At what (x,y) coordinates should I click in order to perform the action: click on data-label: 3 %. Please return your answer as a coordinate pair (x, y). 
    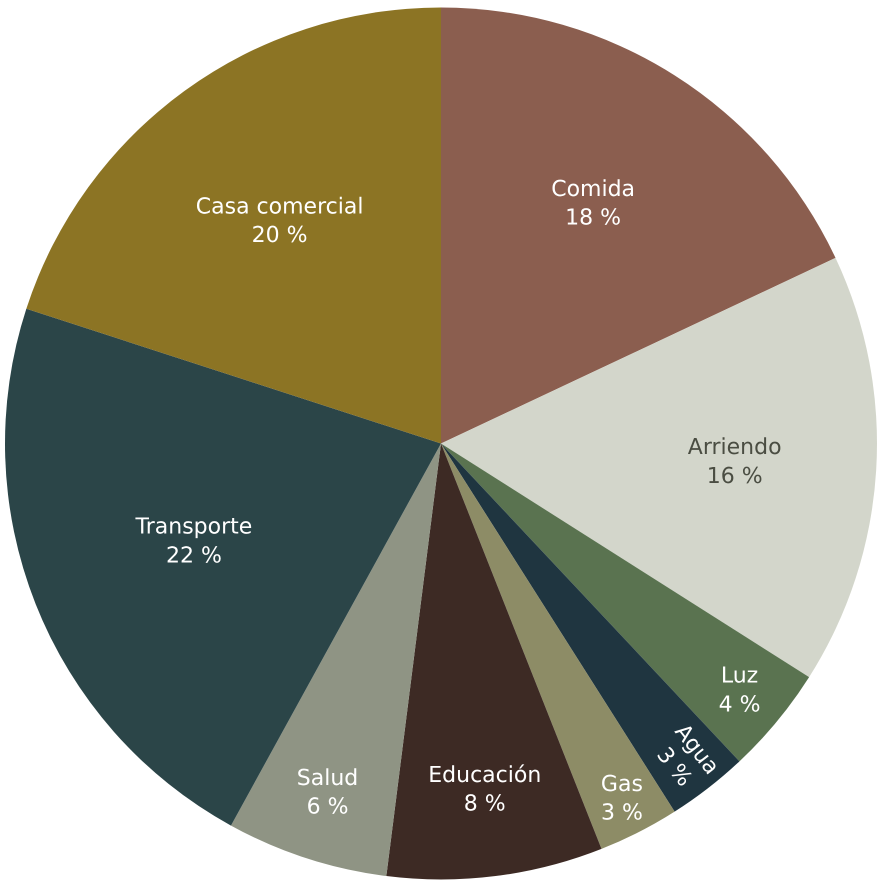
    Looking at the image, I should click on (621, 813).